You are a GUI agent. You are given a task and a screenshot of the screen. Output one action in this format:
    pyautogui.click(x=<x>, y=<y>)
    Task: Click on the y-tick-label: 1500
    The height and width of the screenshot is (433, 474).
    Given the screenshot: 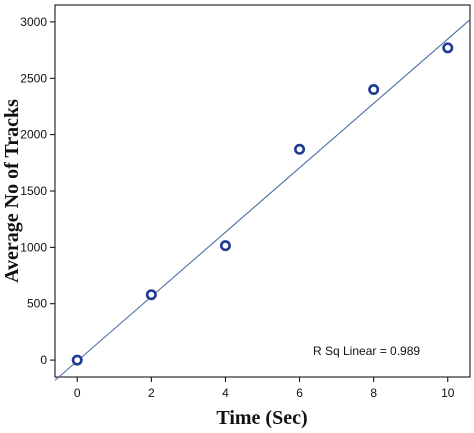 What is the action you would take?
    pyautogui.click(x=33, y=191)
    